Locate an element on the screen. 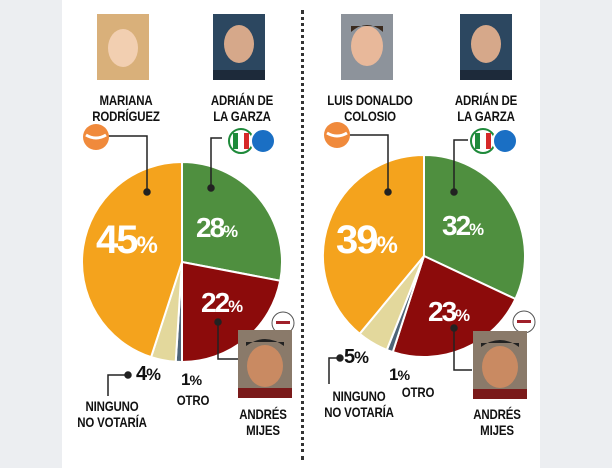 The image size is (612, 468). pct-label-green: 28% is located at coordinates (217, 227).